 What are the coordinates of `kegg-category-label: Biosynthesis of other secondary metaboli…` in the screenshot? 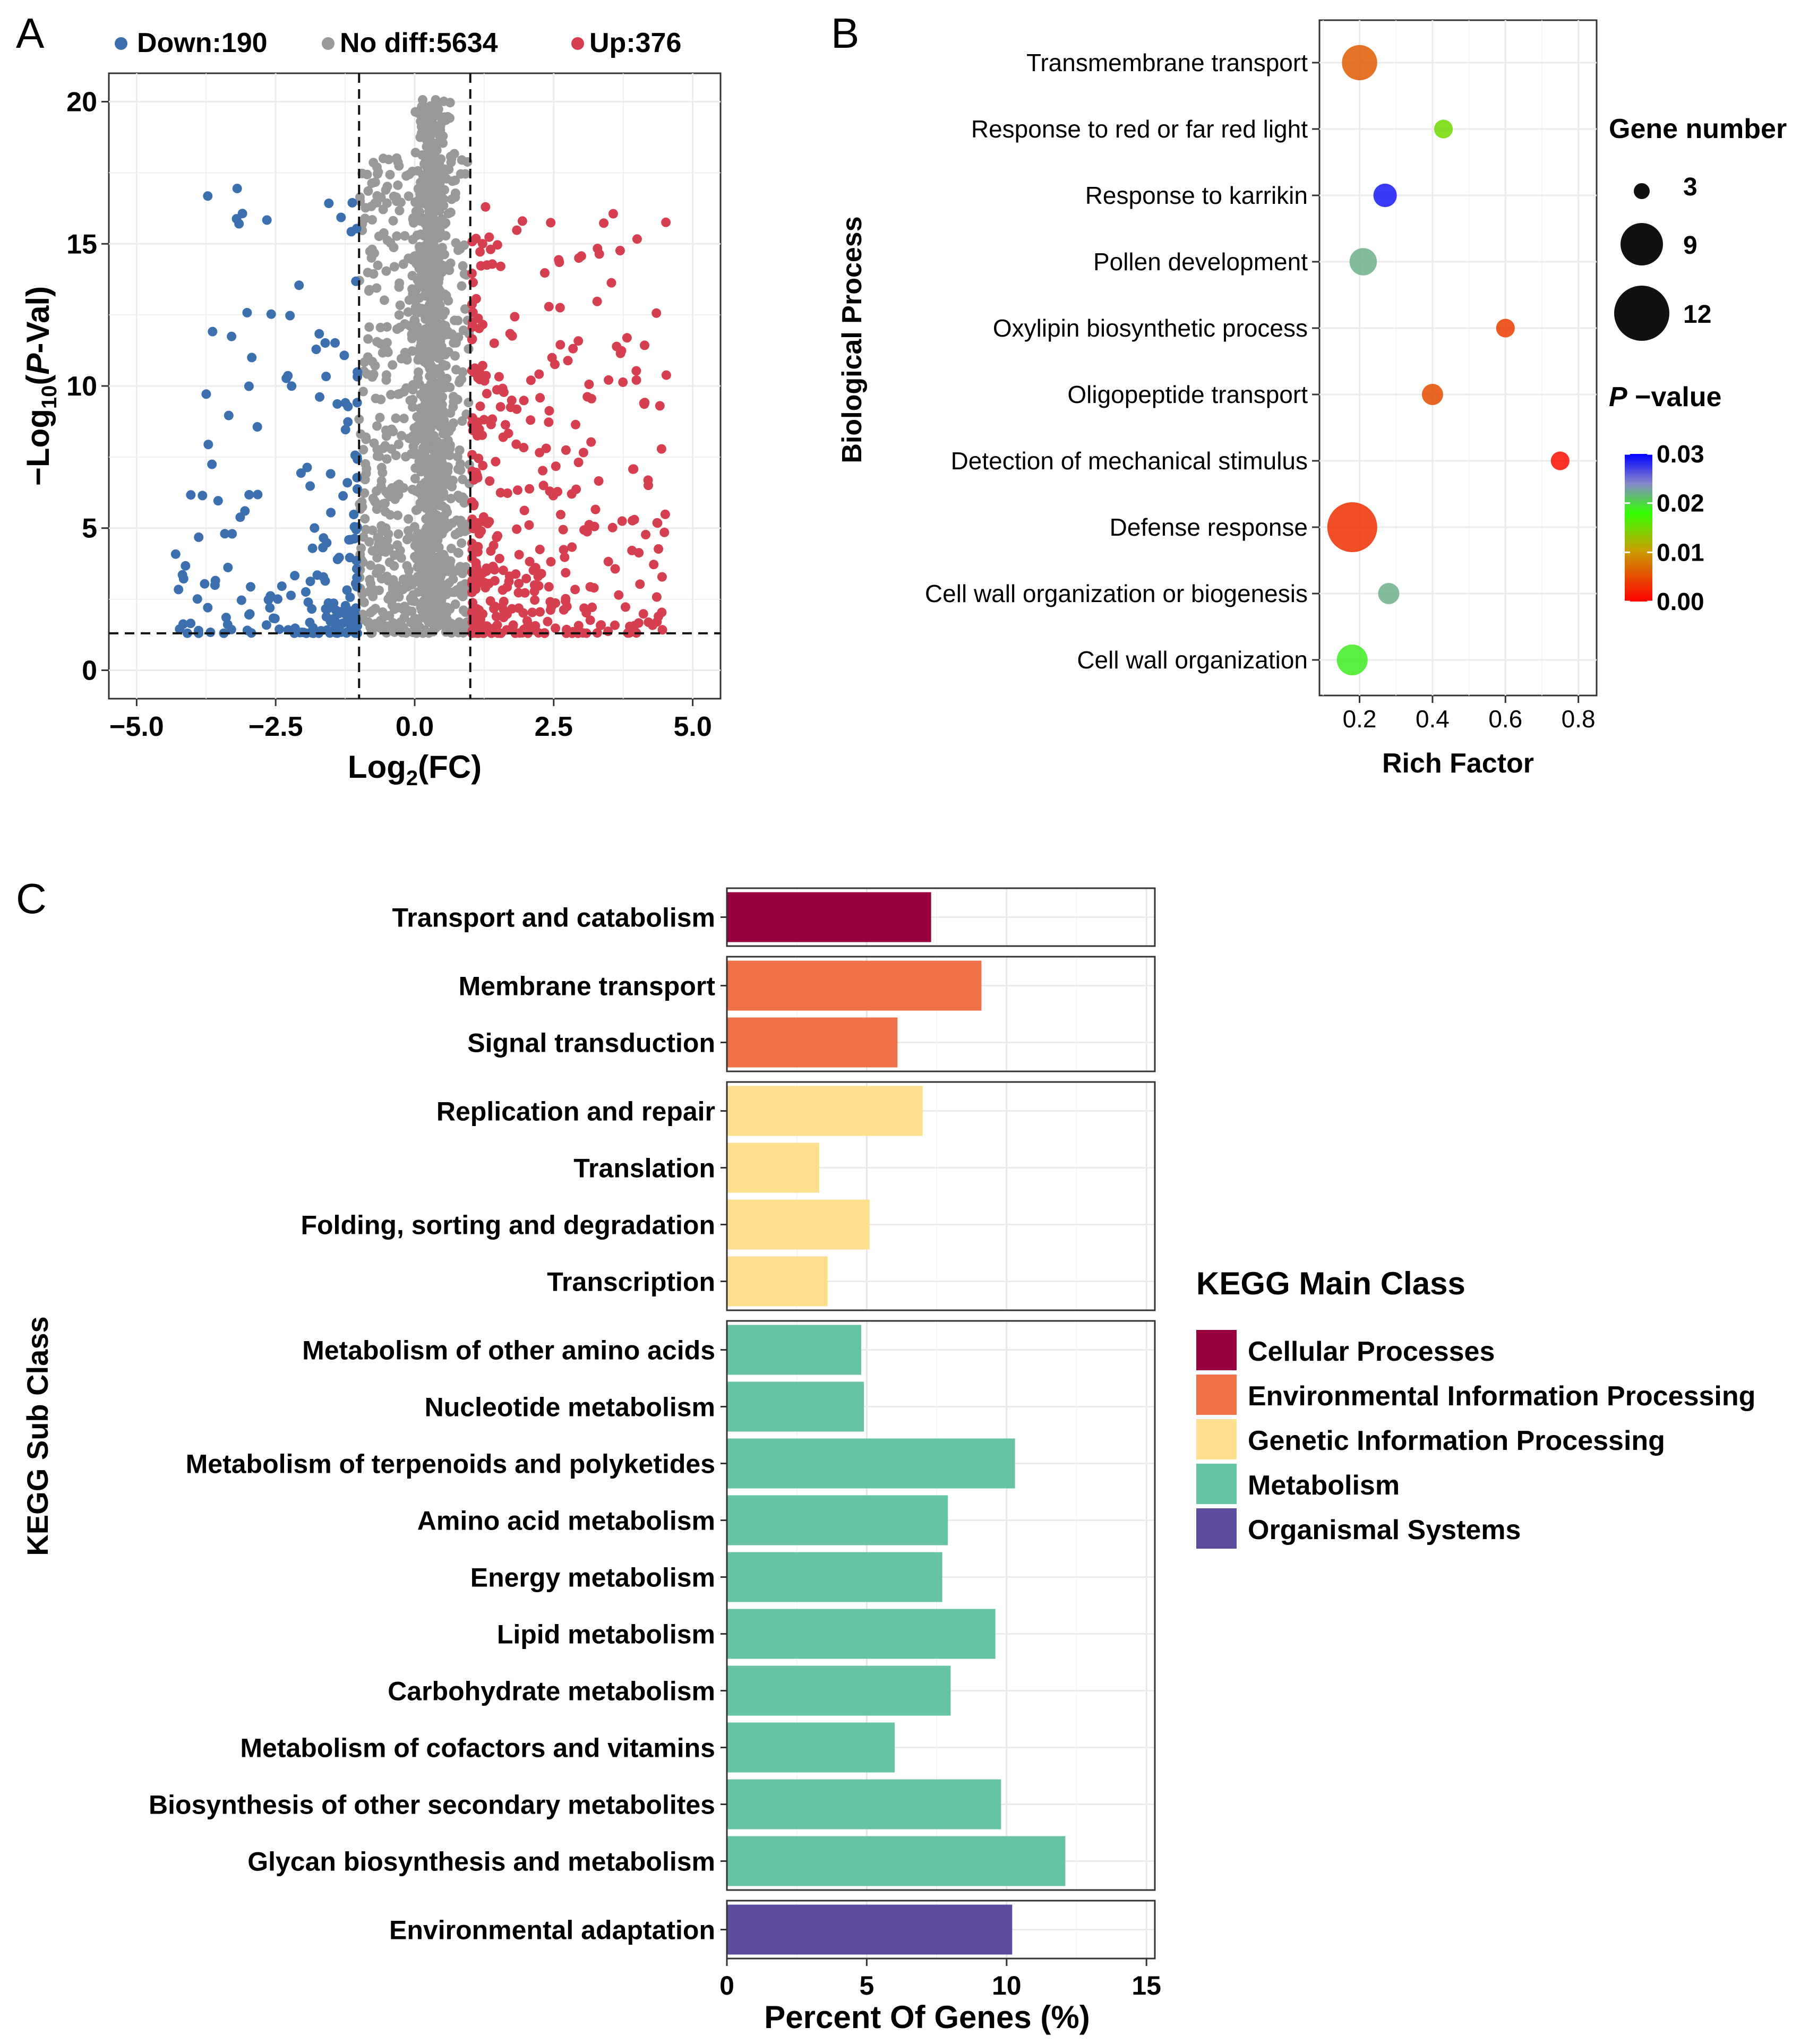 It's located at (432, 1805).